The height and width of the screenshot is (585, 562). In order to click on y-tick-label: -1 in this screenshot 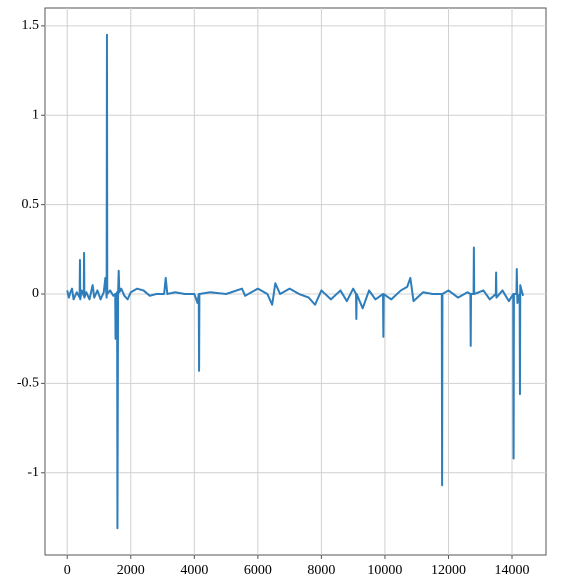, I will do `click(33, 472)`.